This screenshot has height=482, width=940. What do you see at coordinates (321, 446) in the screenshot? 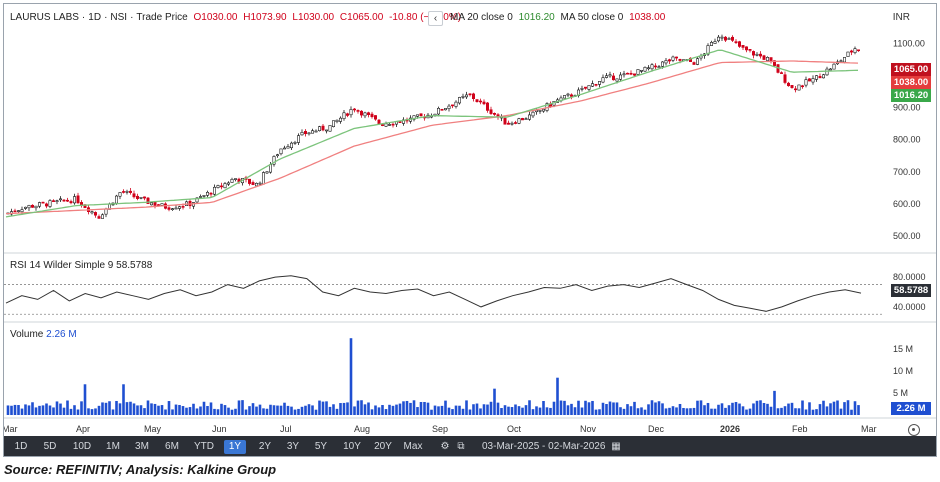
I see `range-button-5y: 5Y` at bounding box center [321, 446].